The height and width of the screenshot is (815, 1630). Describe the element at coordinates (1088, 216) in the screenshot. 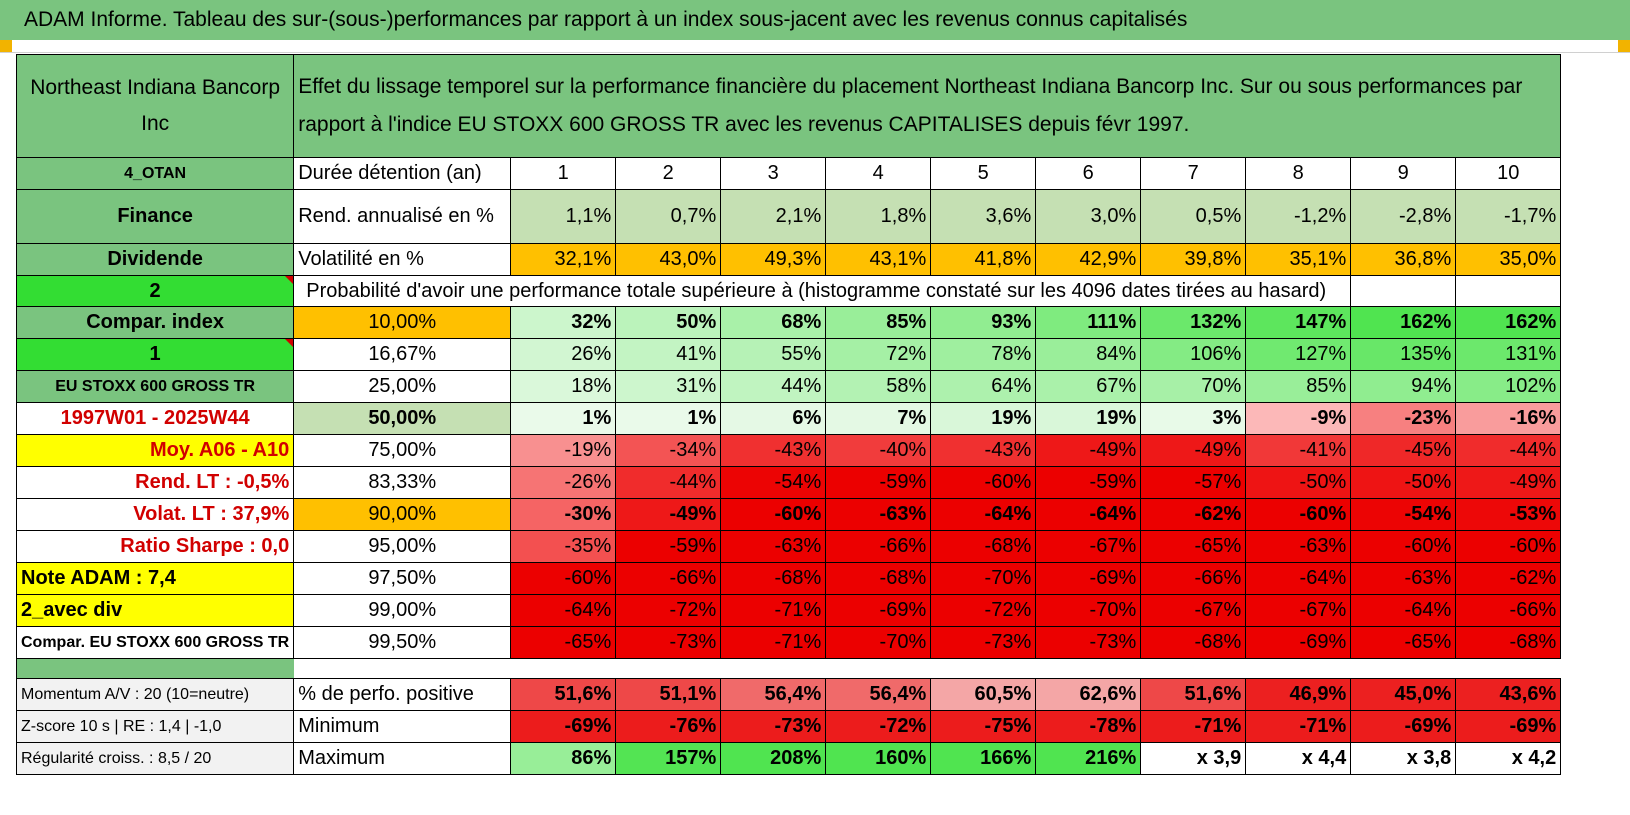

I see `rend-value: 3,0%` at that location.